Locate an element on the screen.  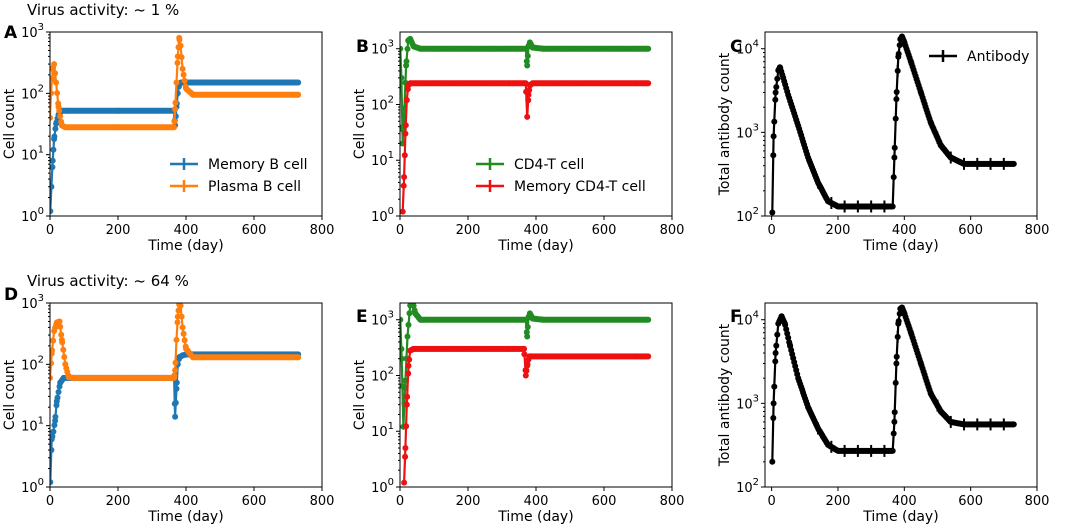
y-tick-label: 10¹ is located at coordinates (382, 159).